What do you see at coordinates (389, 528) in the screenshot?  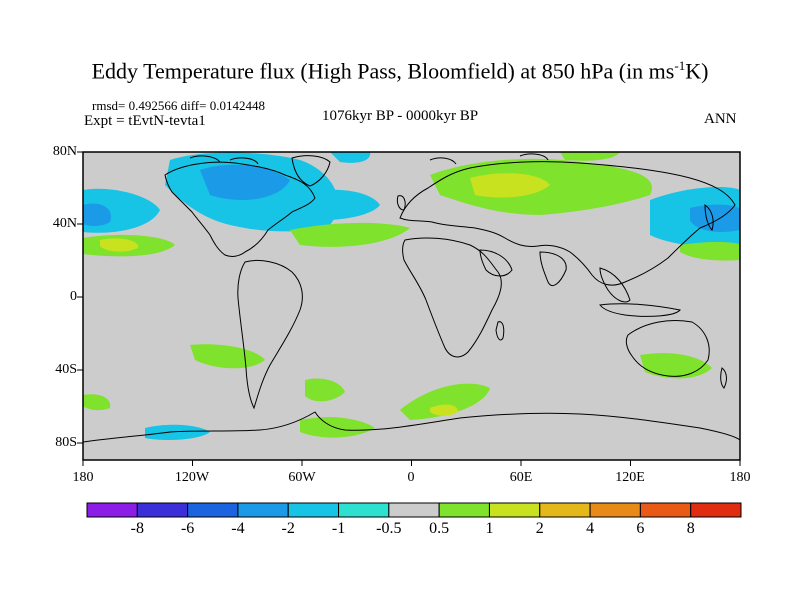 I see `colorbar-label: -0.5` at bounding box center [389, 528].